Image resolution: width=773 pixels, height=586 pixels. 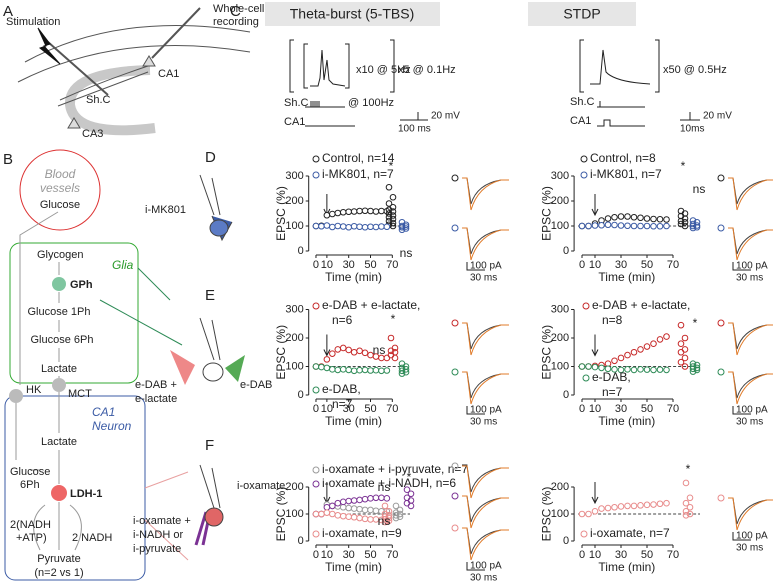 I want to click on x-tick-label: 50, so click(x=647, y=555).